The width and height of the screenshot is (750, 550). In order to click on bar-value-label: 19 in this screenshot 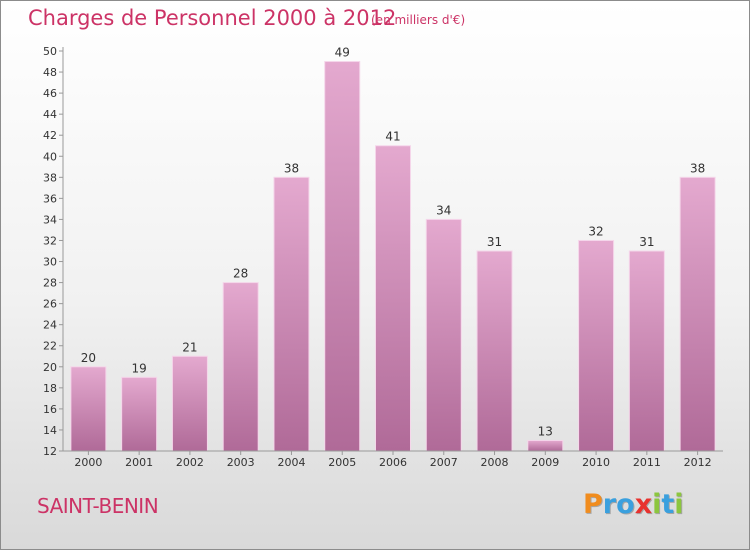, I will do `click(139, 368)`.